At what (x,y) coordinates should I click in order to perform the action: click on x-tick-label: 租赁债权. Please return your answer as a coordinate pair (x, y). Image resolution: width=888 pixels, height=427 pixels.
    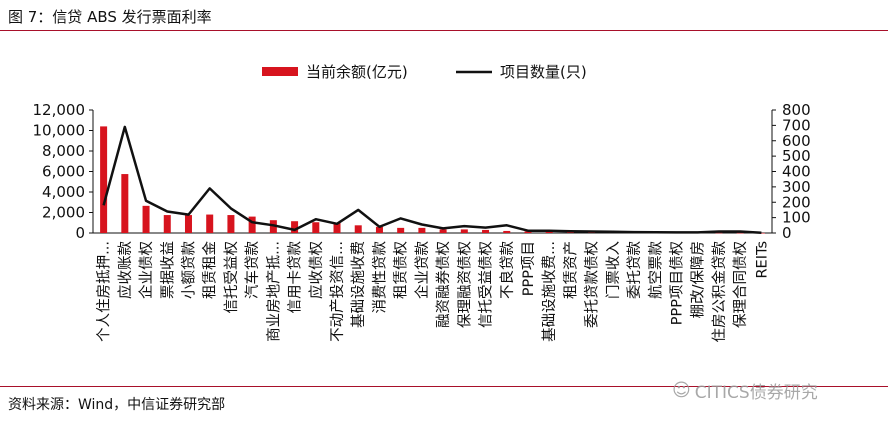
    Looking at the image, I should click on (401, 270).